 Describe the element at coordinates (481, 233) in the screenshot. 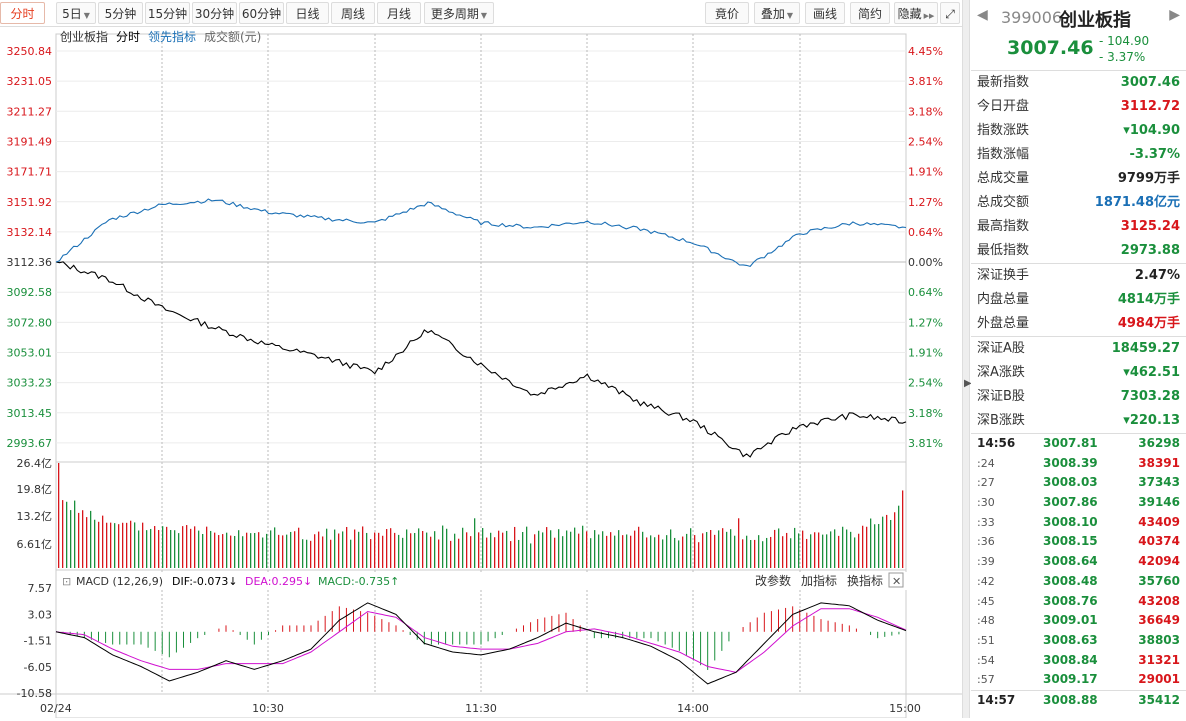

I see `lead-indicator-line` at that location.